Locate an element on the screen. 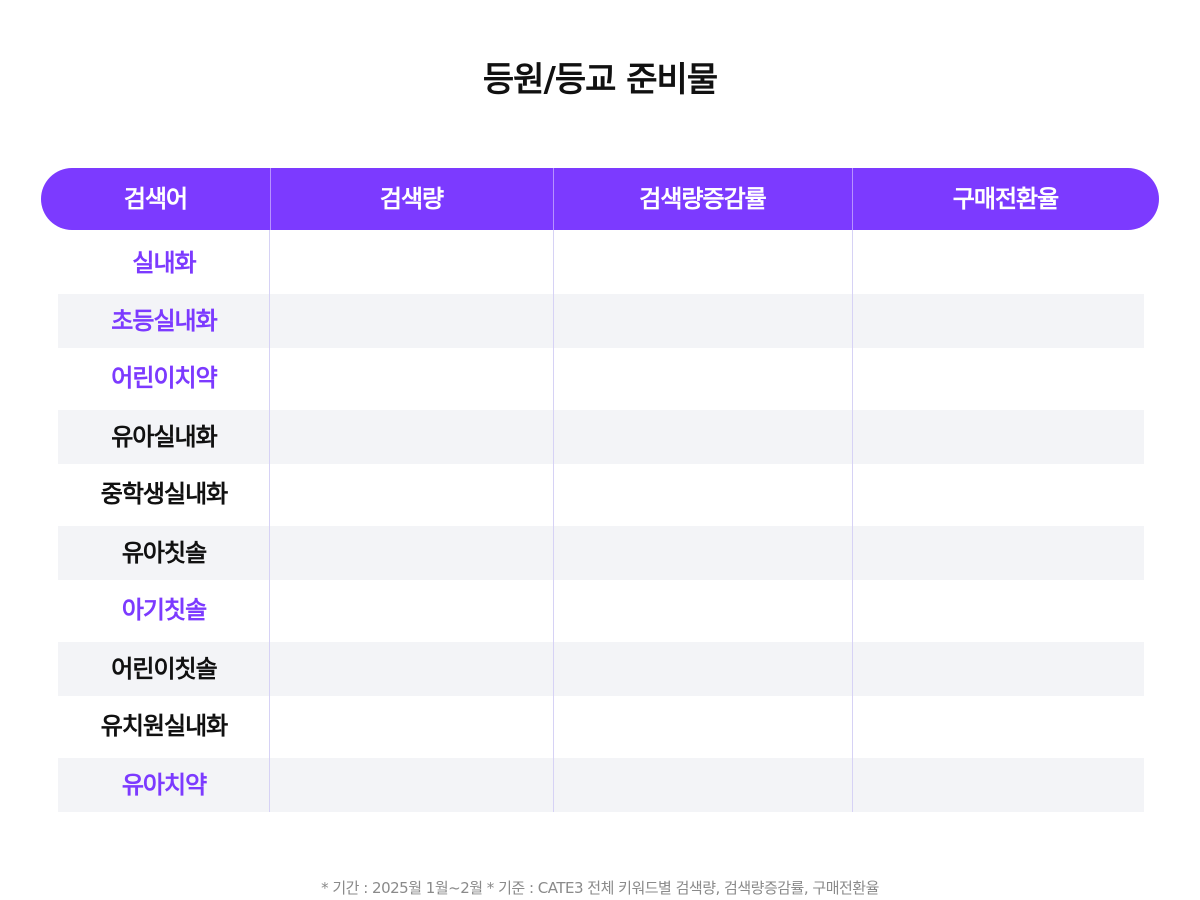 The image size is (1200, 900). header-search-growth: 검색량증감률 is located at coordinates (702, 199).